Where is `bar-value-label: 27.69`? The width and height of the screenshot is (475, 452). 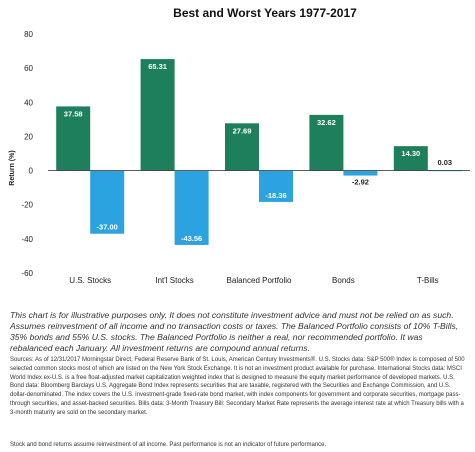
bar-value-label: 27.69 is located at coordinates (242, 130).